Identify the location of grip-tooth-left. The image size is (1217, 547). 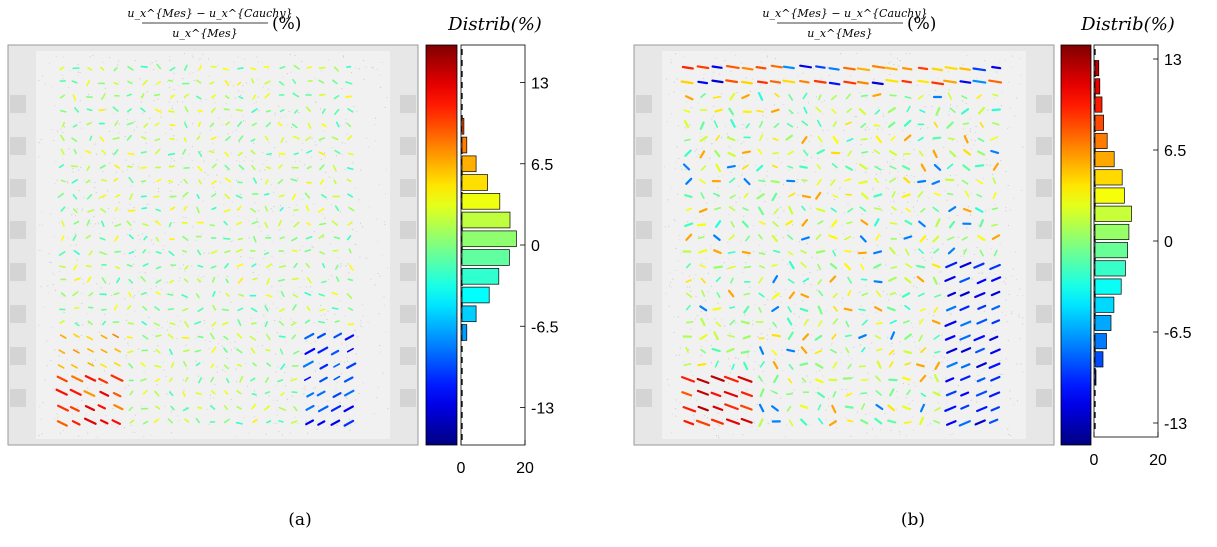
(18, 272).